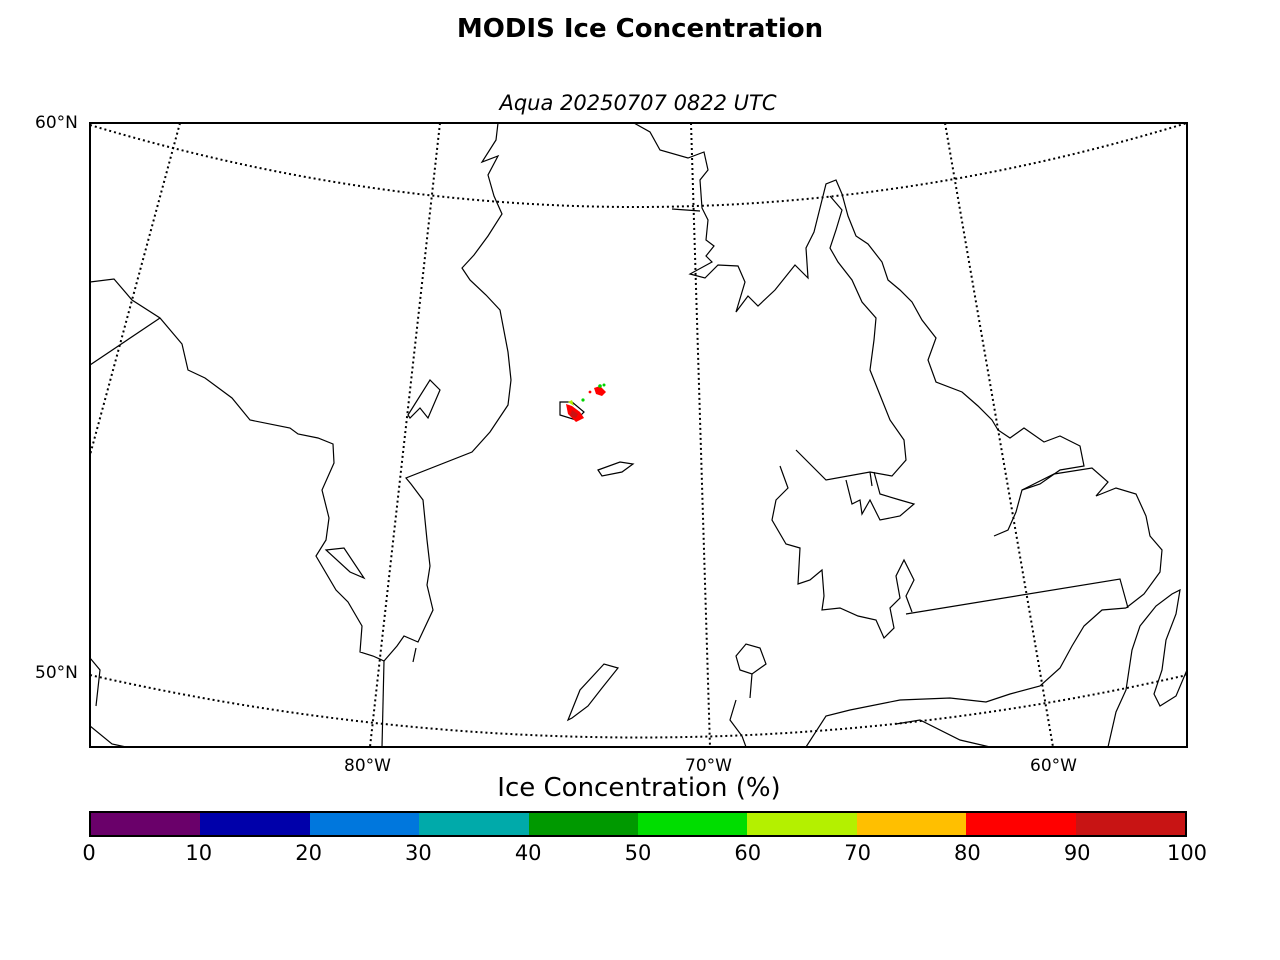 This screenshot has width=1280, height=960. Describe the element at coordinates (367, 766) in the screenshot. I see `lon-label-80w: 80°W` at that location.